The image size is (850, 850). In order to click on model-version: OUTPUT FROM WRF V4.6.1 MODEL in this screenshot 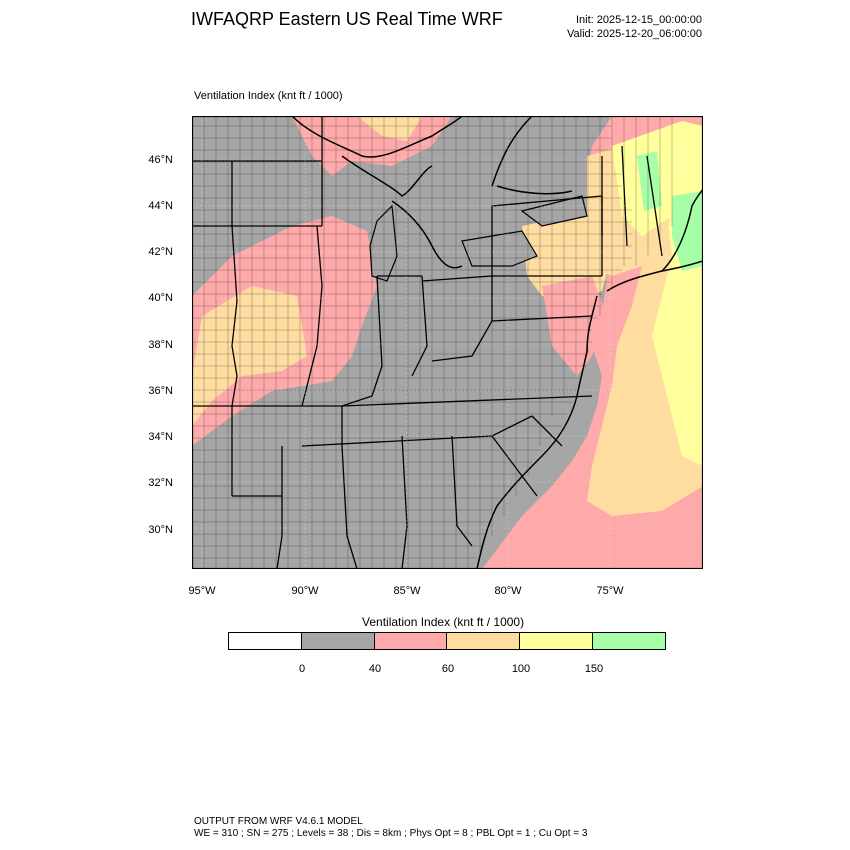, I will do `click(278, 821)`.